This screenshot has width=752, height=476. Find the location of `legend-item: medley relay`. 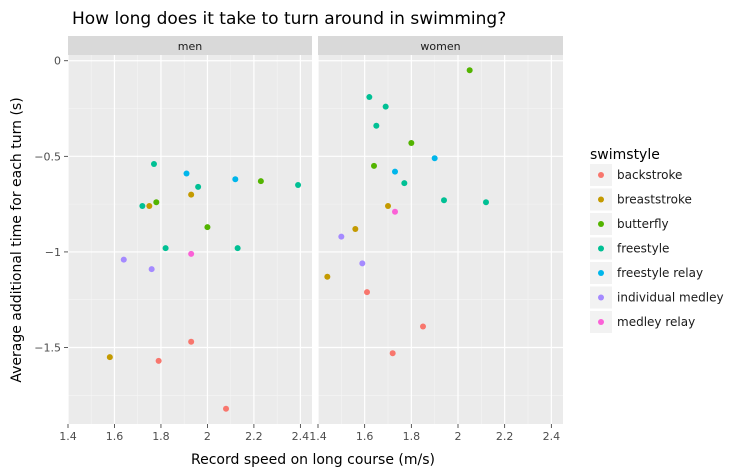

legend-item: medley relay is located at coordinates (642, 322).